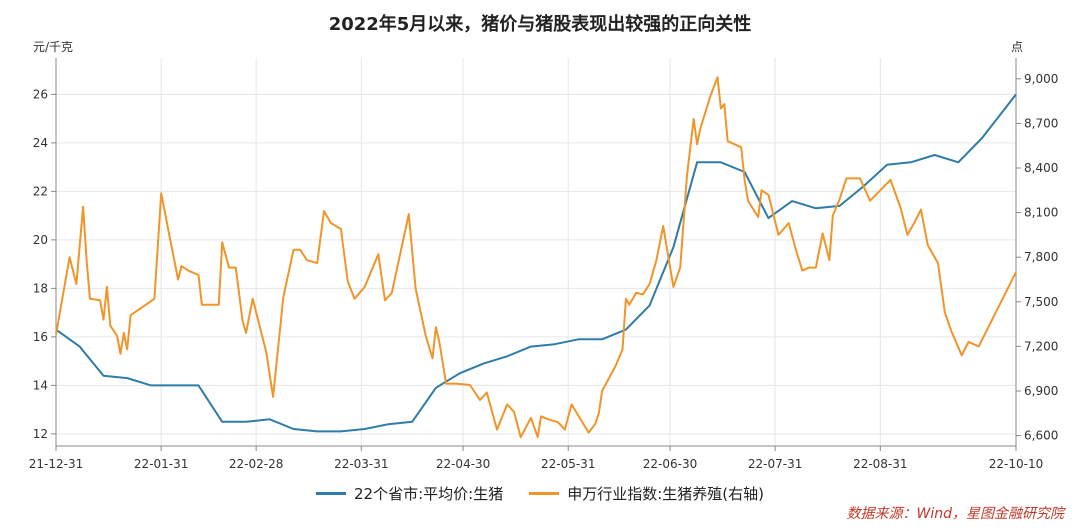 The width and height of the screenshot is (1080, 531). Describe the element at coordinates (1041, 436) in the screenshot. I see `y-right-tick-label: 6,600` at that location.